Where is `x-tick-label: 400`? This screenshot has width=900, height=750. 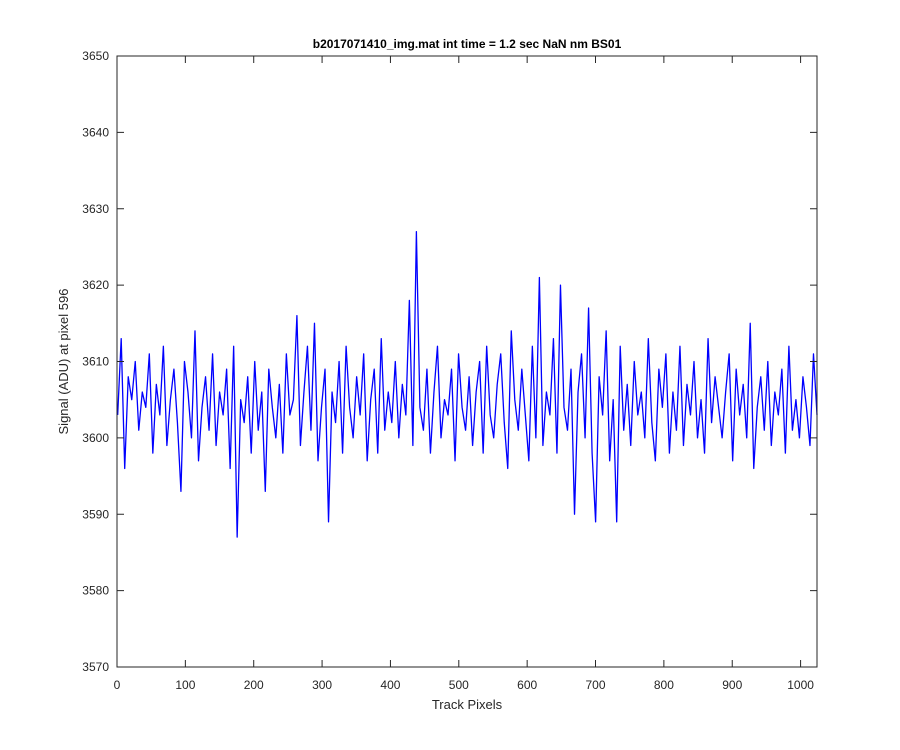
x-tick-label: 400 is located at coordinates (390, 685).